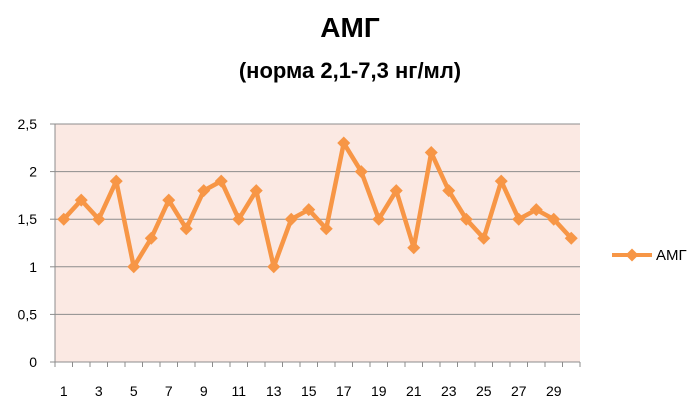  I want to click on x-tick-label: 23, so click(449, 391).